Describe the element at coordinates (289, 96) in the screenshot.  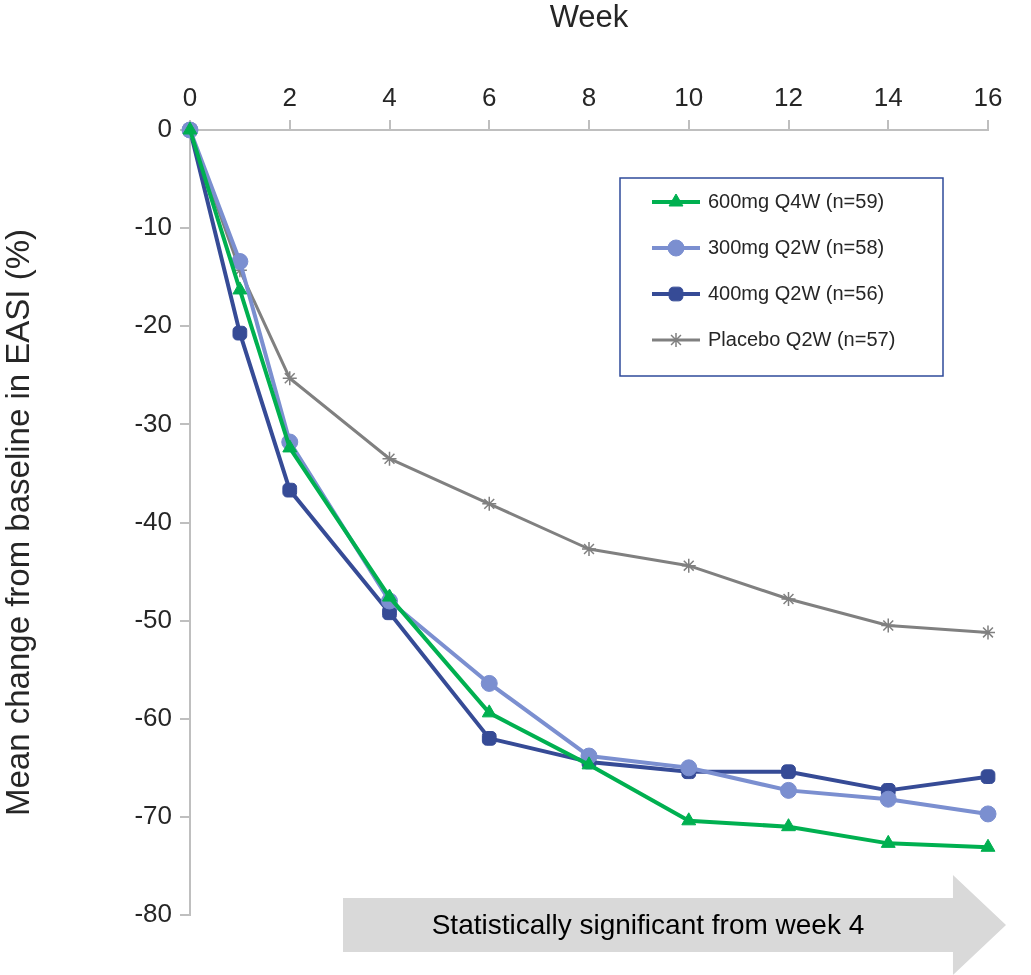
I see `x-tick-label: 2` at that location.